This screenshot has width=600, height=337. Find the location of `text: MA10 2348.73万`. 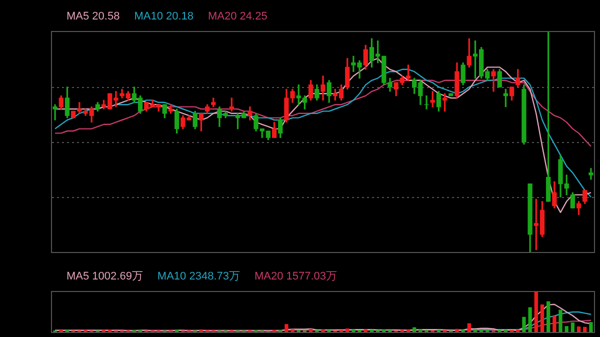

text: MA10 2348.73万 is located at coordinates (198, 276).